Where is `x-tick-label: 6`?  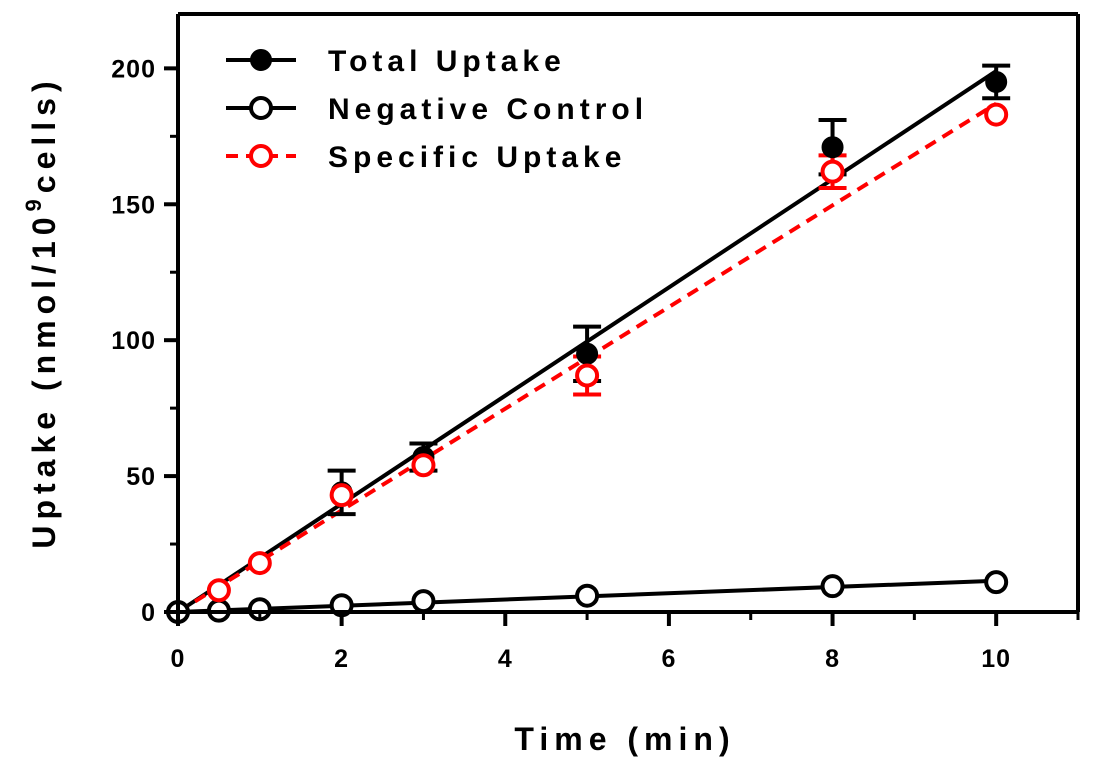 x-tick-label: 6 is located at coordinates (668, 659).